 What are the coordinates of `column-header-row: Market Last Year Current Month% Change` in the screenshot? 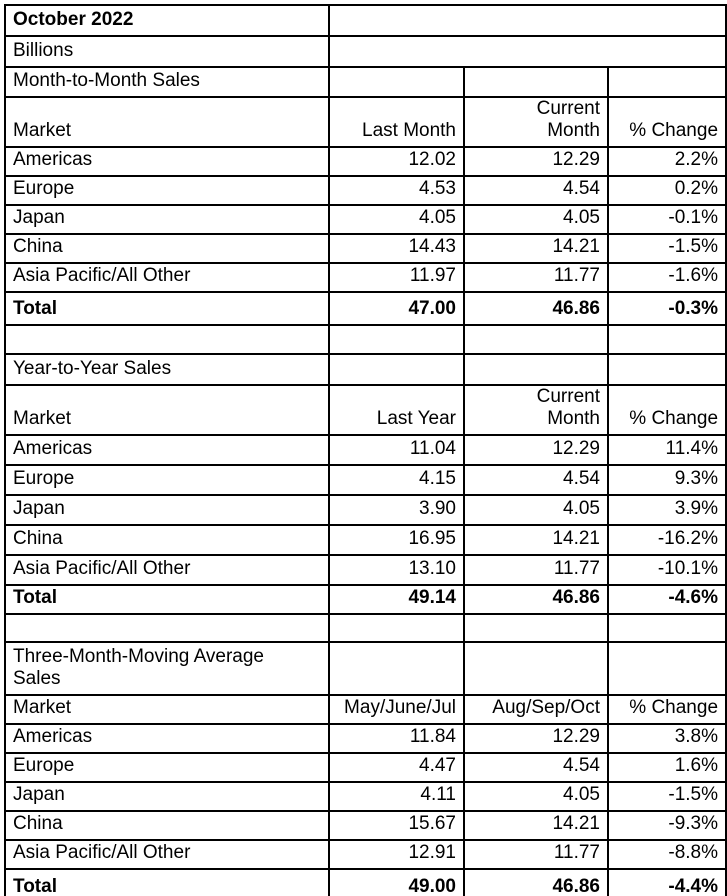 It's located at (365, 410).